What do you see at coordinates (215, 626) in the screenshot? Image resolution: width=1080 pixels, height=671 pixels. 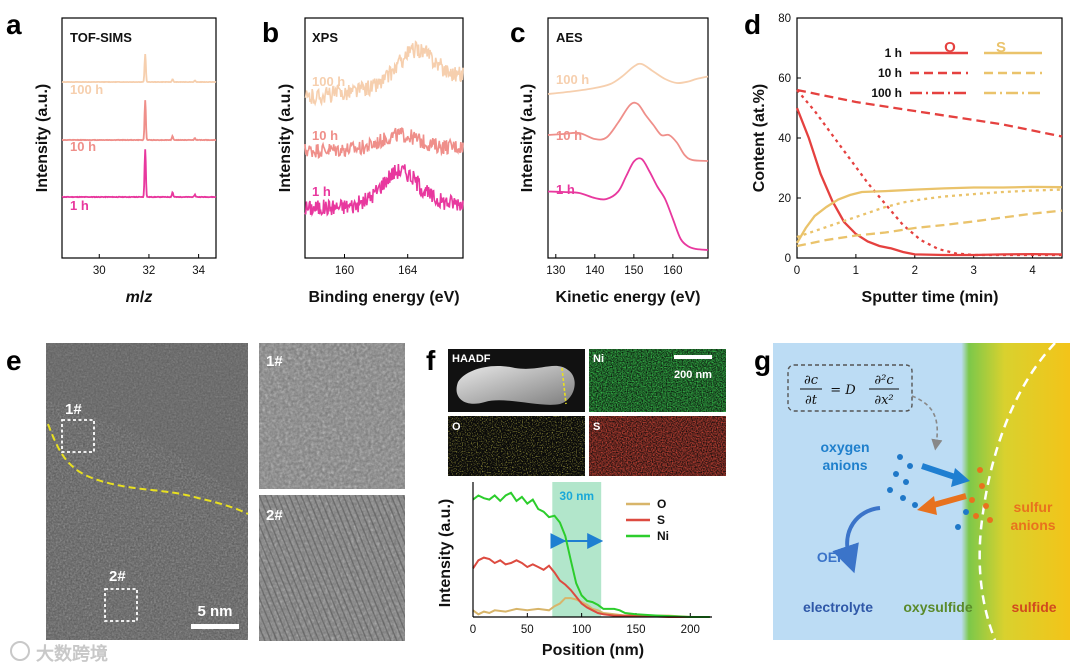 I see `scale-bar` at bounding box center [215, 626].